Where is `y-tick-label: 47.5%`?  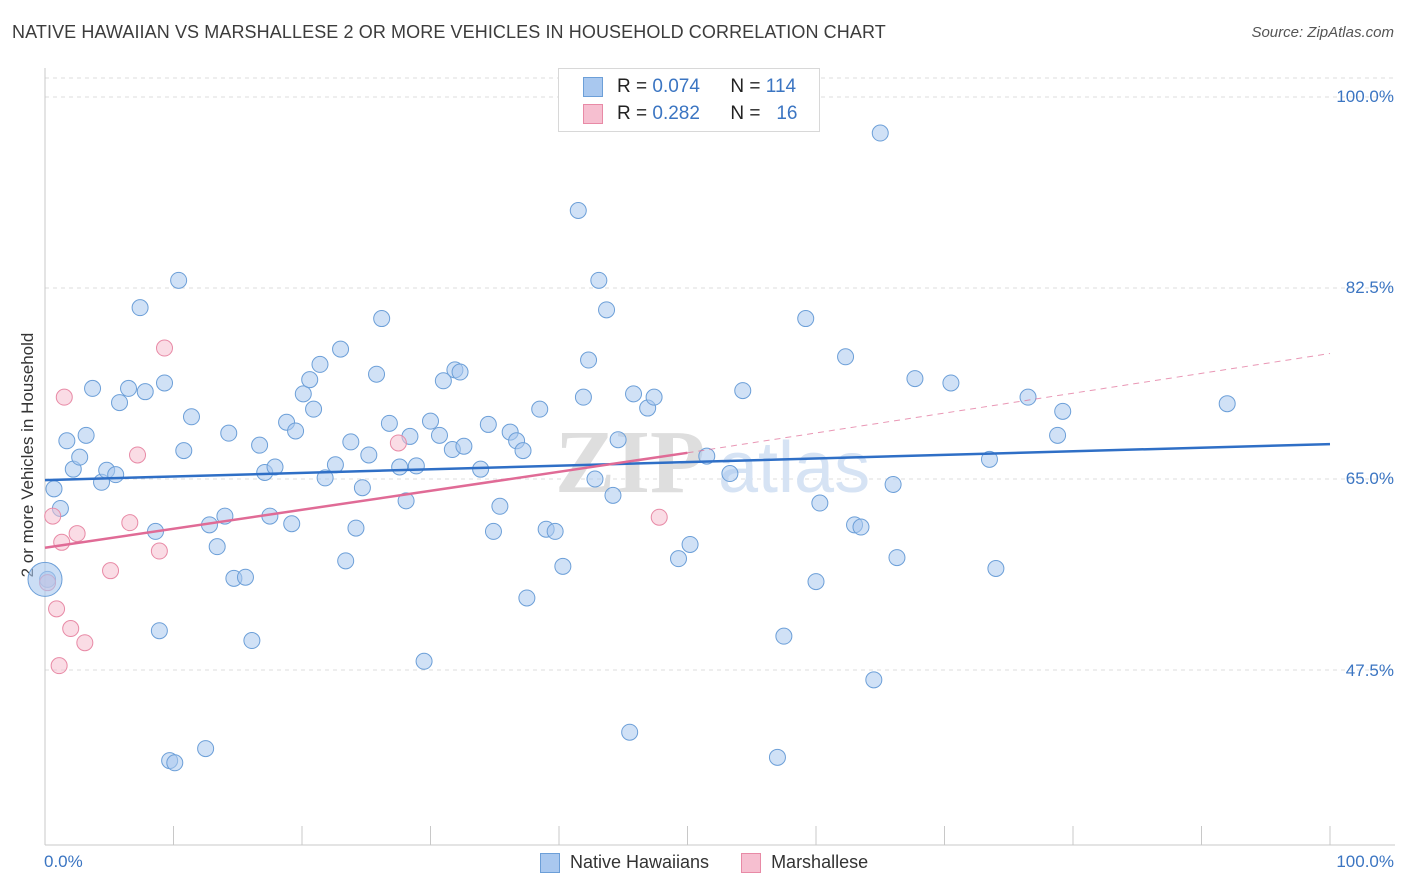 y-tick-label: 47.5% is located at coordinates (1369, 670).